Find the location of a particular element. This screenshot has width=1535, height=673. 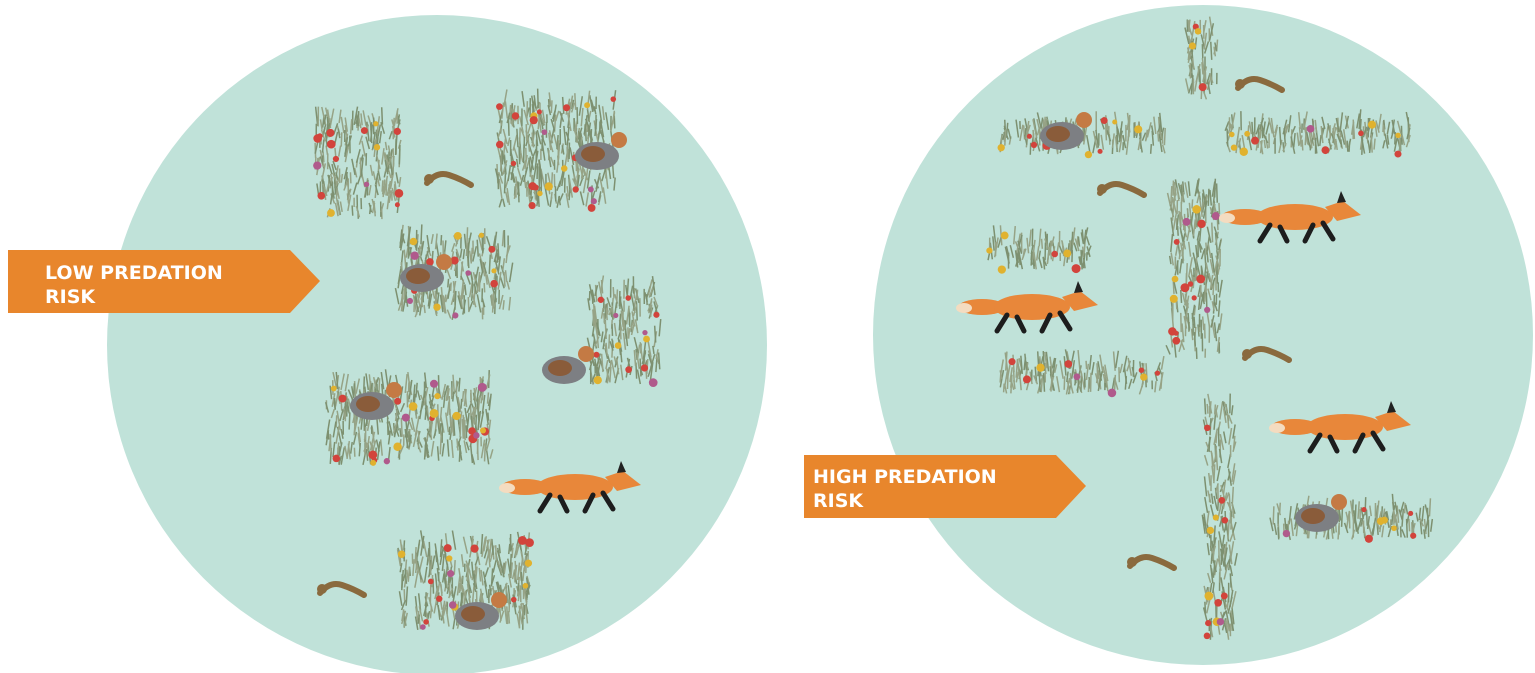

grass-patch is located at coordinates (1317, 133).